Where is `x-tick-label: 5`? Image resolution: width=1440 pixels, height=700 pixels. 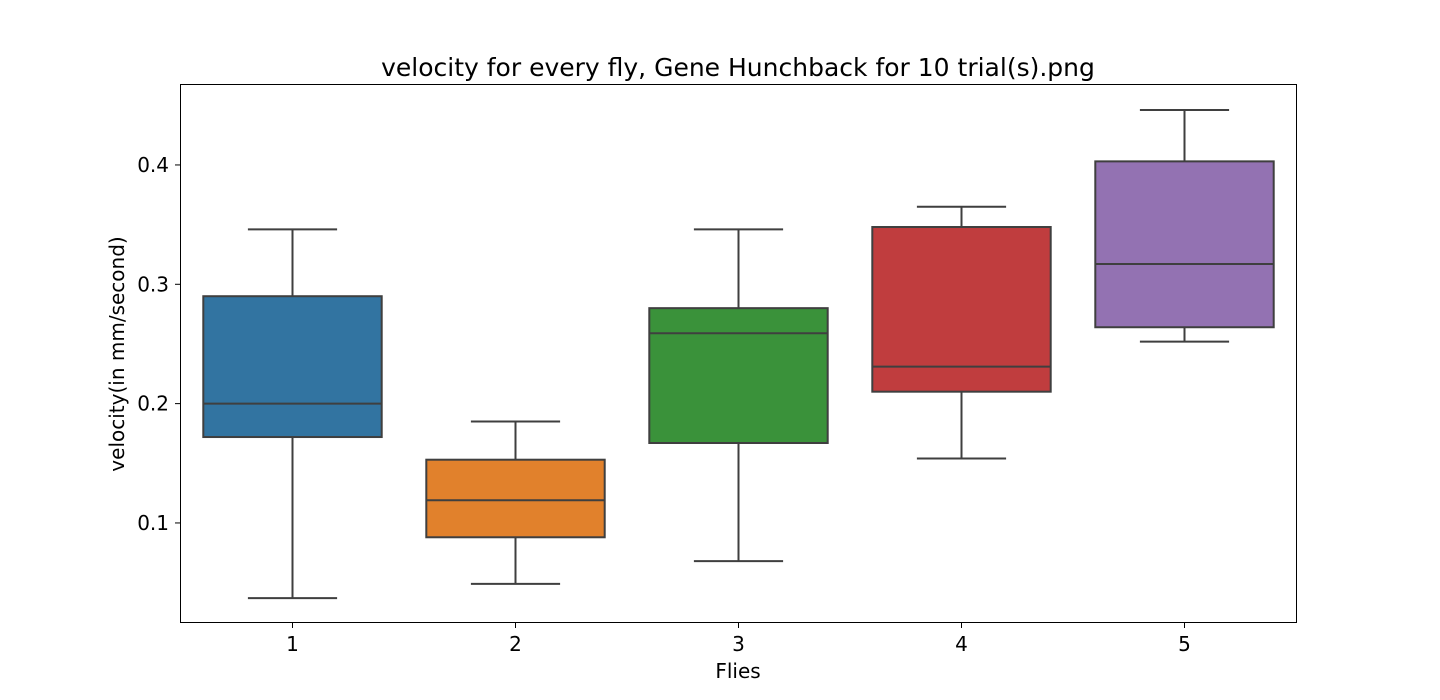 x-tick-label: 5 is located at coordinates (1184, 644).